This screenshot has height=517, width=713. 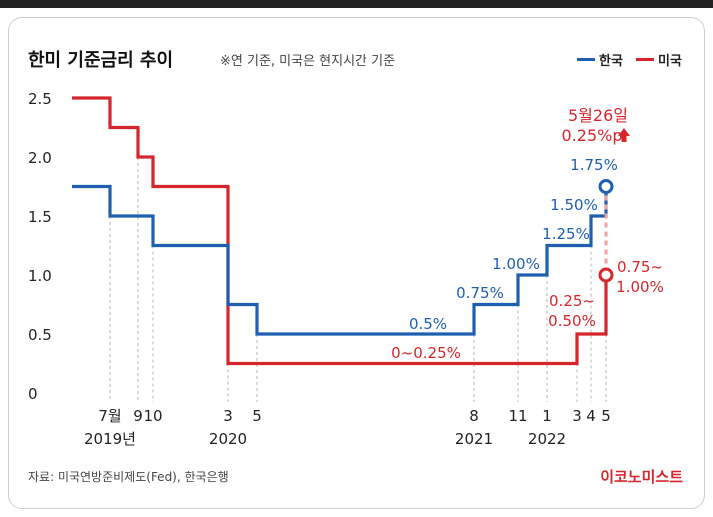 I want to click on data-label-korea: 0.5%, so click(x=428, y=324).